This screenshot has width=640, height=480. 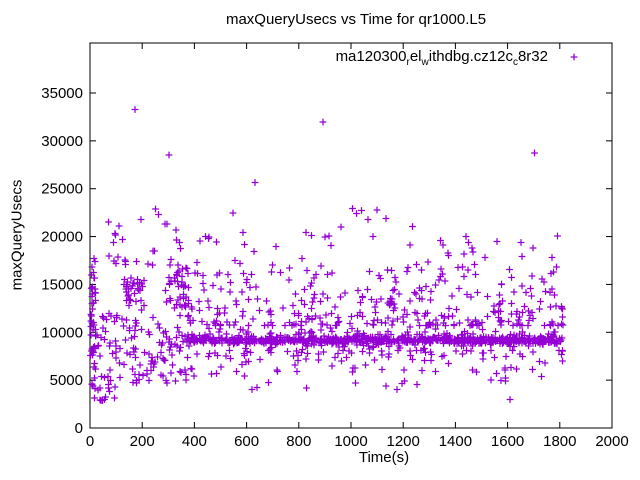 What do you see at coordinates (62, 237) in the screenshot?
I see `y-tick-label: 20000` at bounding box center [62, 237].